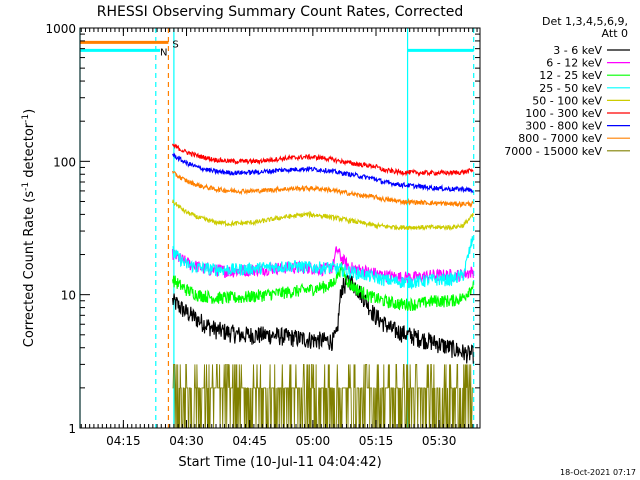 The image size is (640, 480). Describe the element at coordinates (570, 88) in the screenshot. I see `legend-label-3: 25 - 50 keV` at that location.